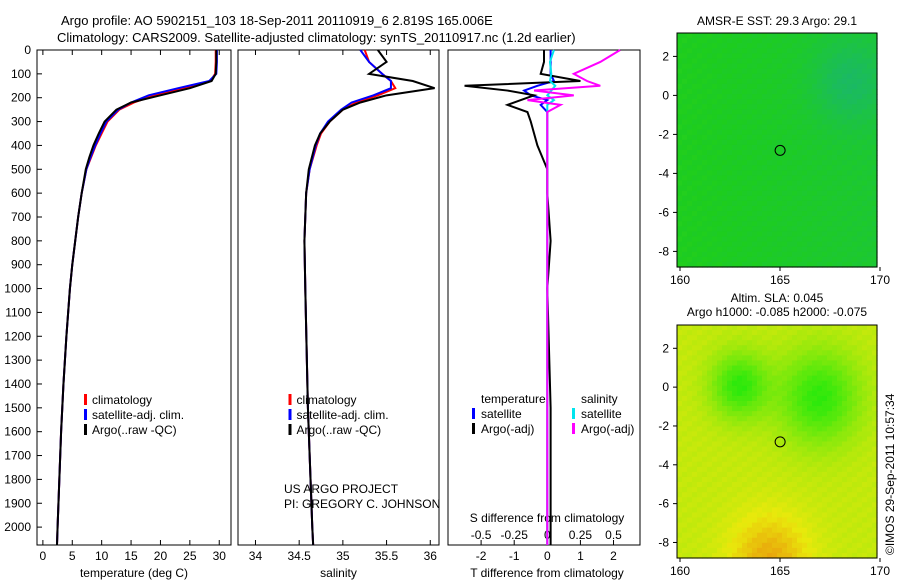  What do you see at coordinates (343, 556) in the screenshot?
I see `x-tick-label: 35` at bounding box center [343, 556].